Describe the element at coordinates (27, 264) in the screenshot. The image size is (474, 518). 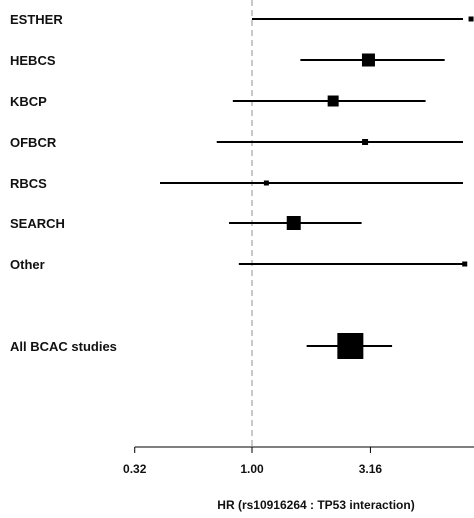
I see `study-label: Other` at that location.